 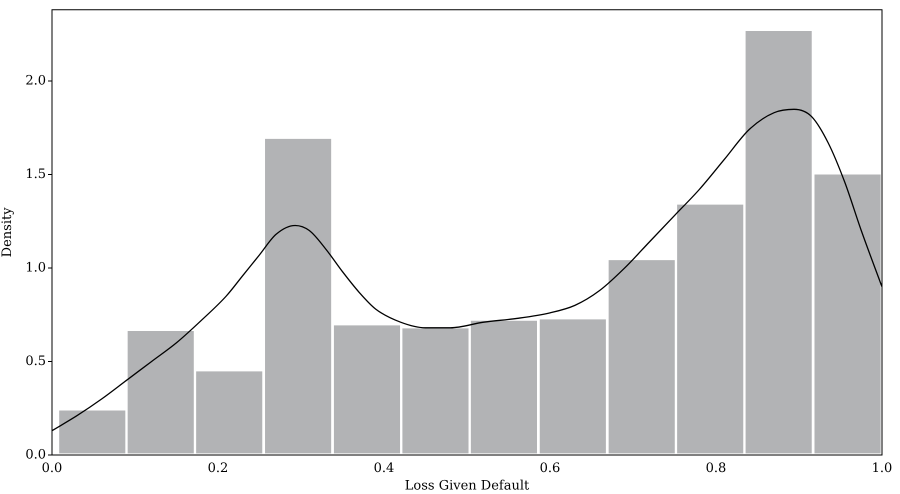 What do you see at coordinates (8, 232) in the screenshot?
I see `y-axis-title: Density` at bounding box center [8, 232].